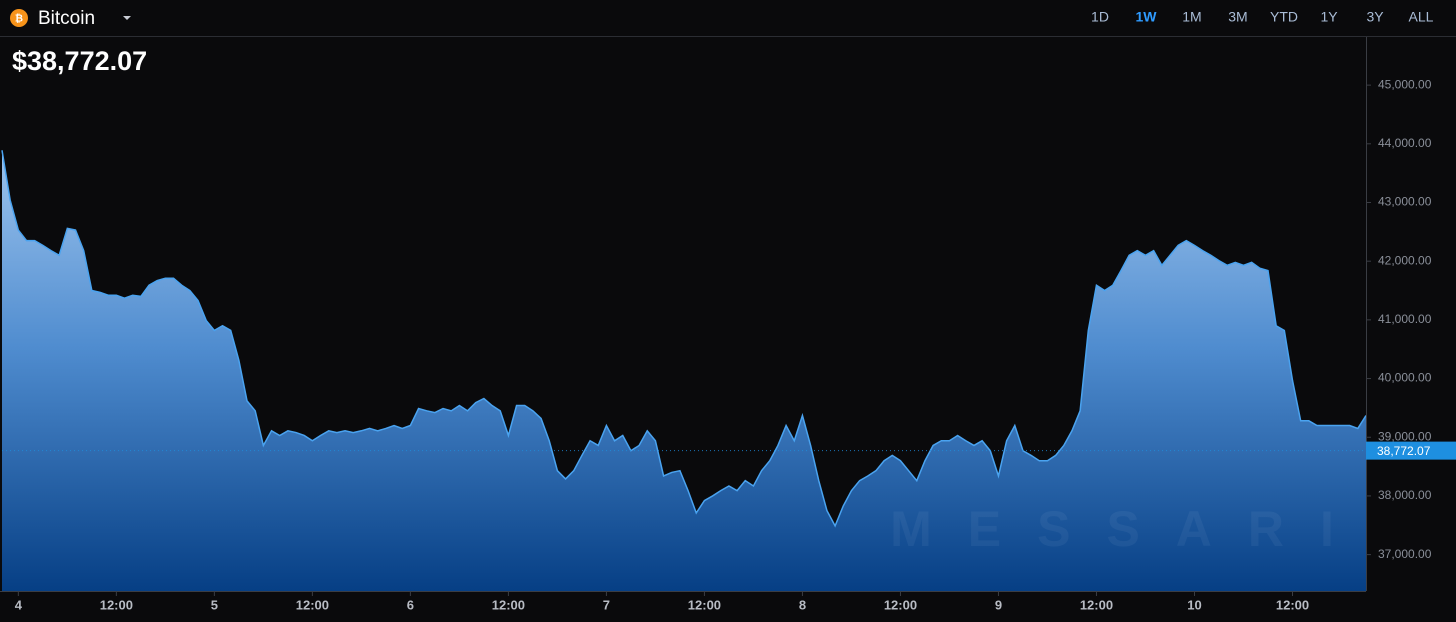 The width and height of the screenshot is (1456, 622). What do you see at coordinates (1147, 17) in the screenshot?
I see `range-button: 1W` at bounding box center [1147, 17].